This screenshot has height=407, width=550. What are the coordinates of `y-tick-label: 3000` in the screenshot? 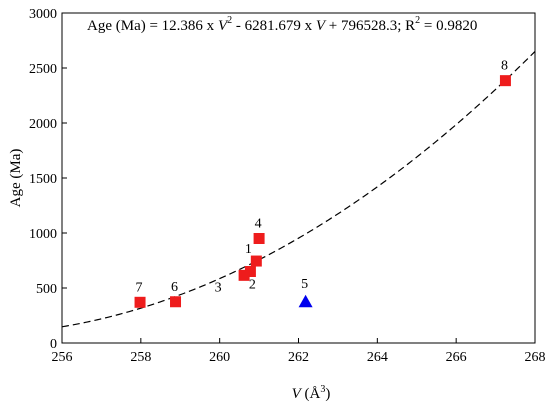 It's located at (43, 14).